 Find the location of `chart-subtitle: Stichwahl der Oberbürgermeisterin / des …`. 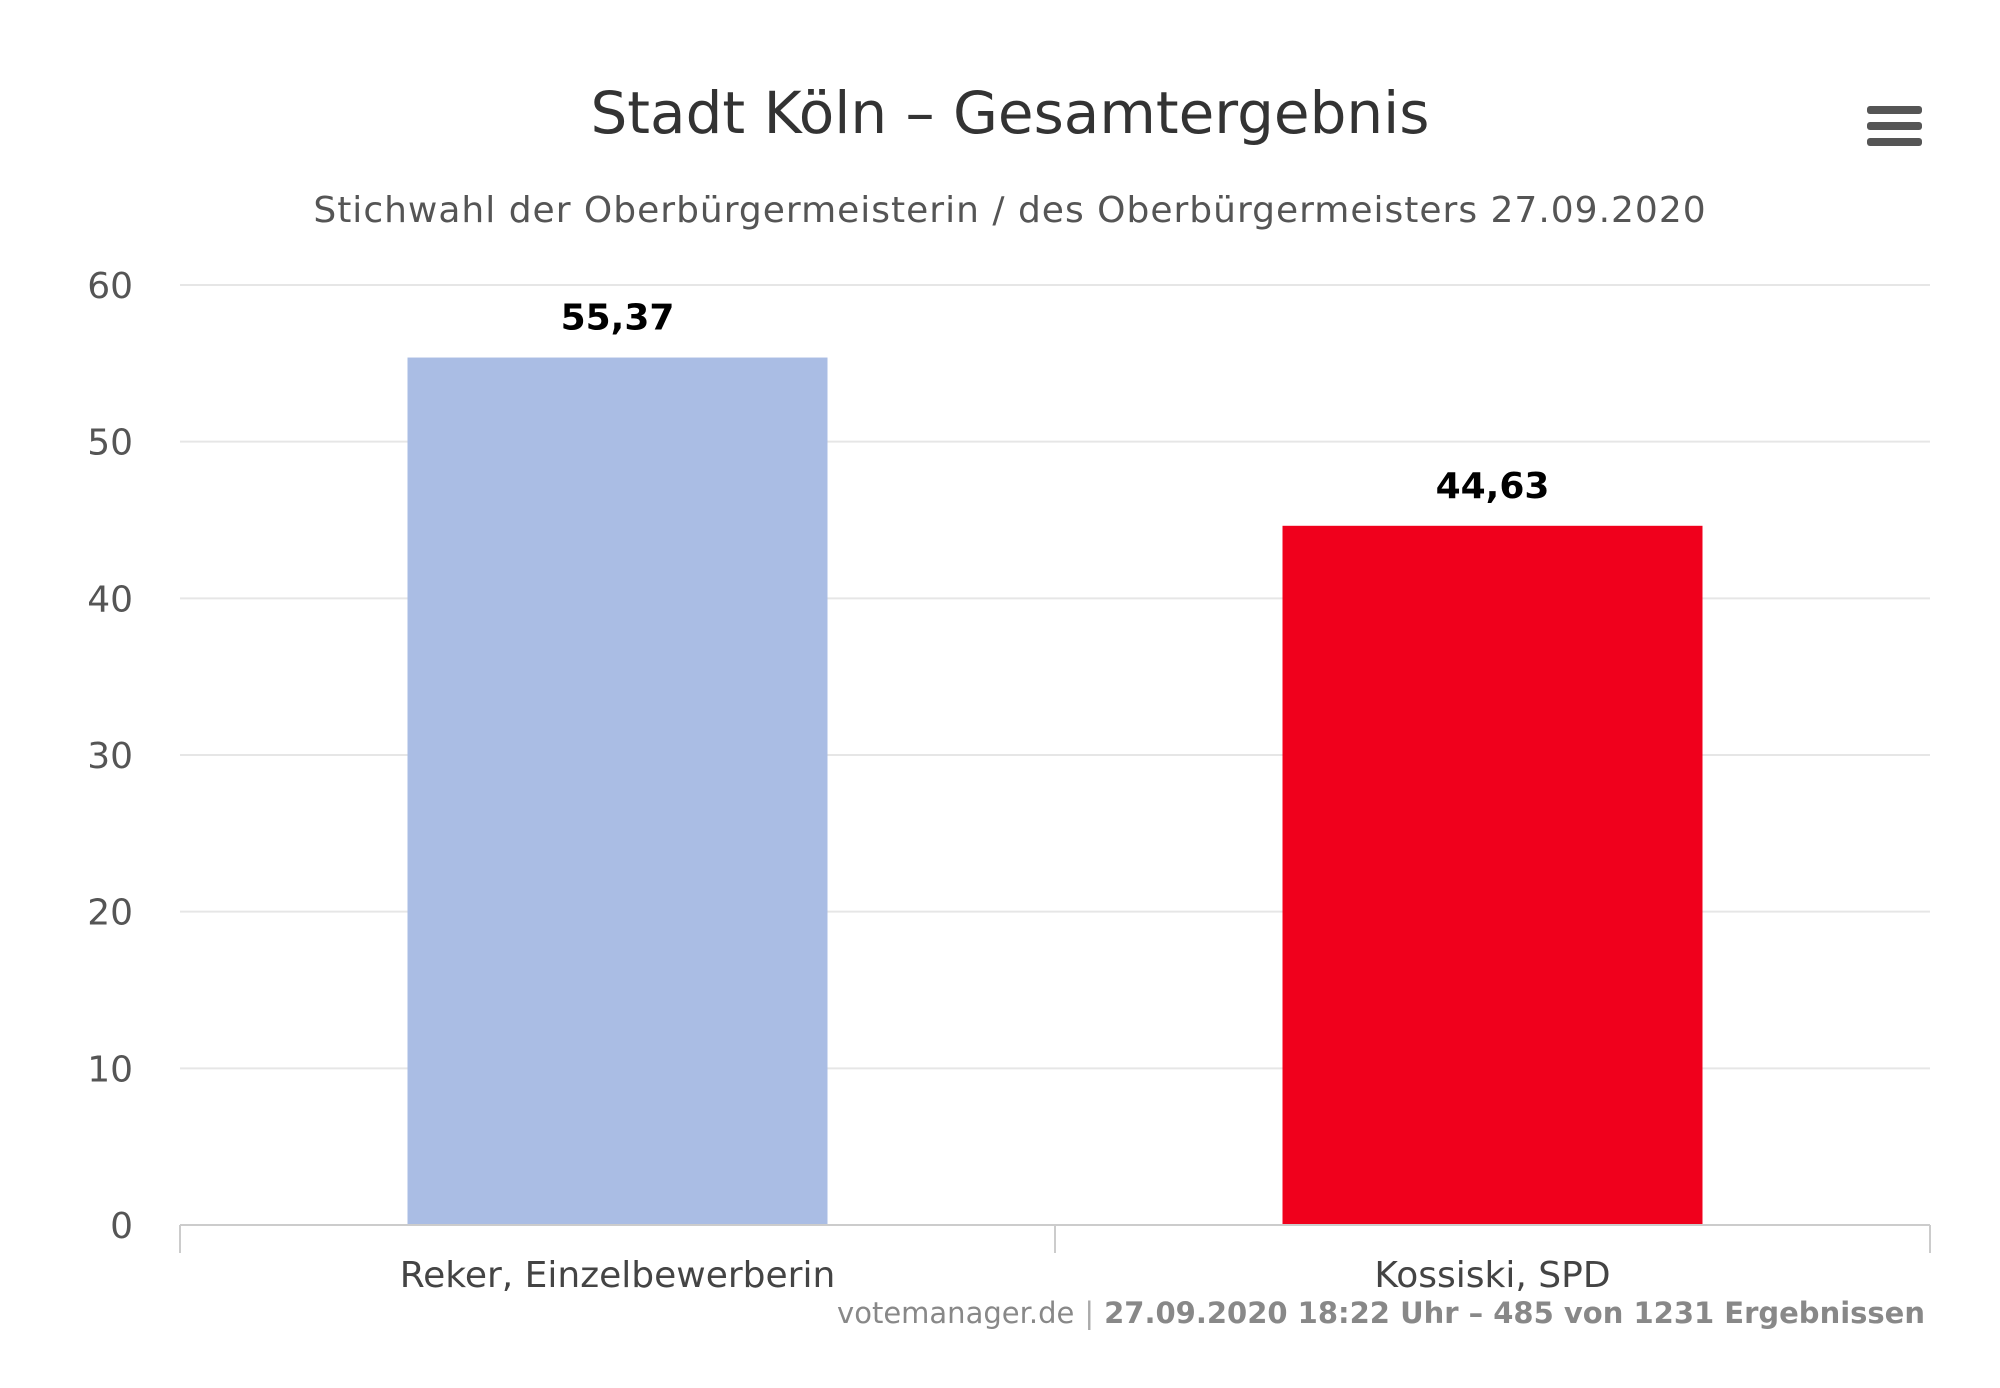

chart-subtitle: Stichwahl der Oberbürgermeisterin / des … is located at coordinates (1009, 210).